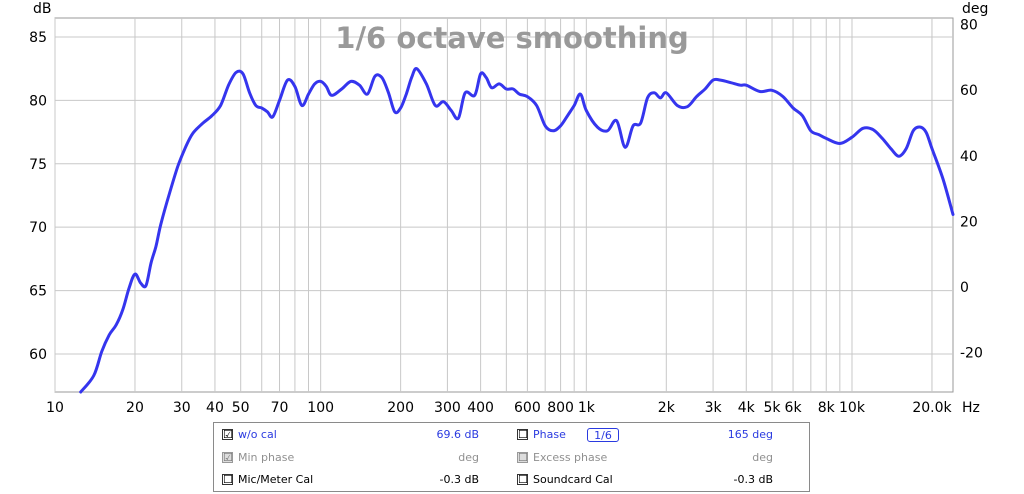 The width and height of the screenshot is (1024, 494). I want to click on min-phase-value: deg, so click(468, 457).